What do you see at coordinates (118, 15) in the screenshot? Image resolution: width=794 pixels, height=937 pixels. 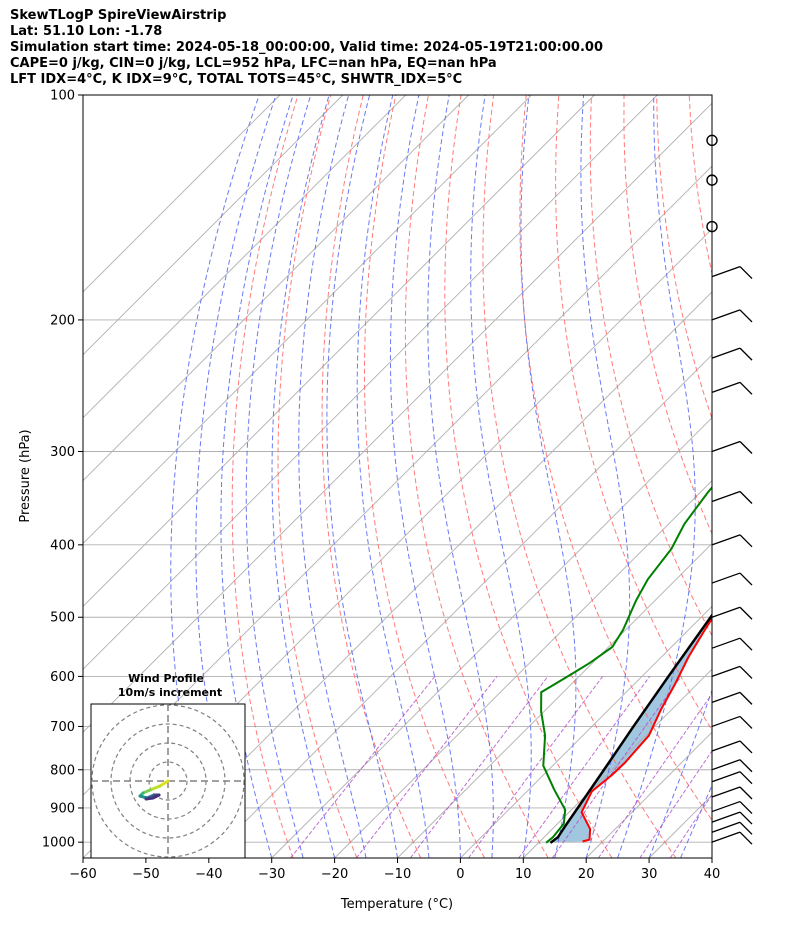 I see `chart-title: SkewTLogP SpireViewAirstrip` at bounding box center [118, 15].